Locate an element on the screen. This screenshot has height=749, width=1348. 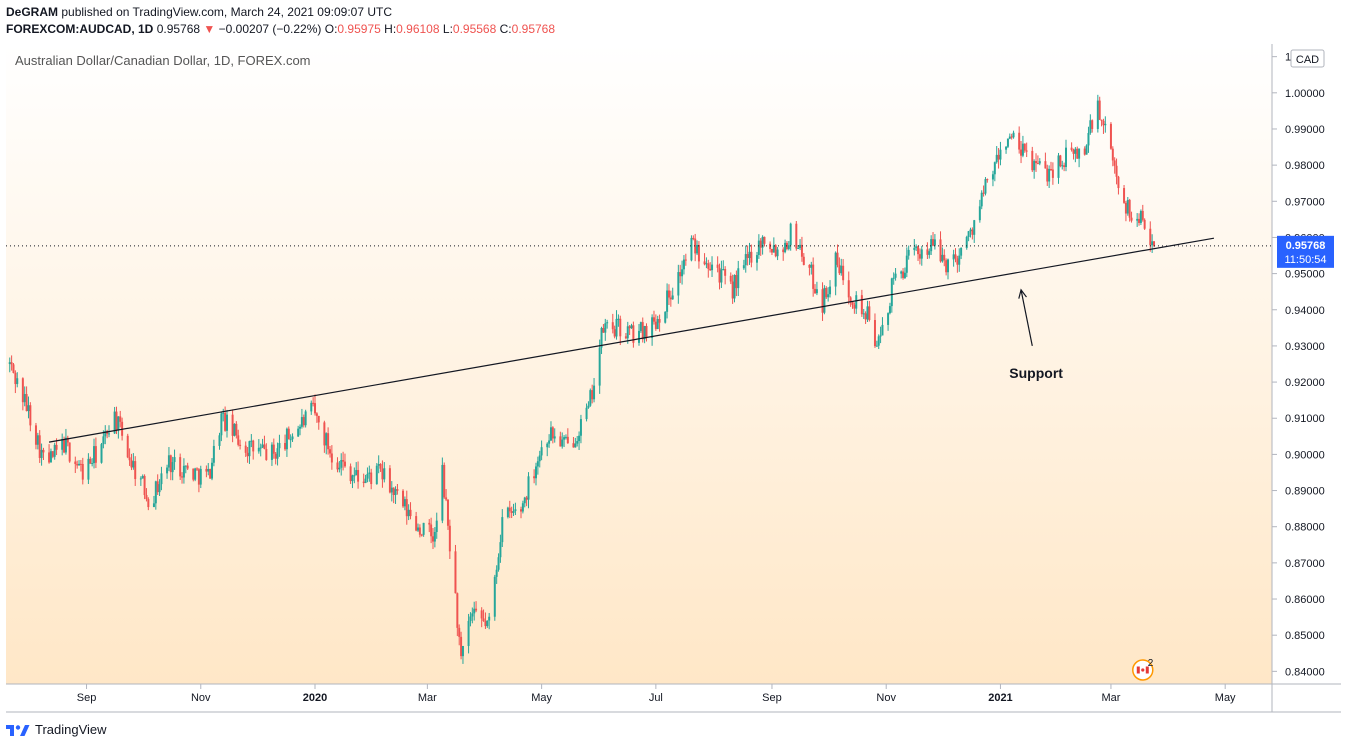
price-axis is located at coordinates (1307, 378).